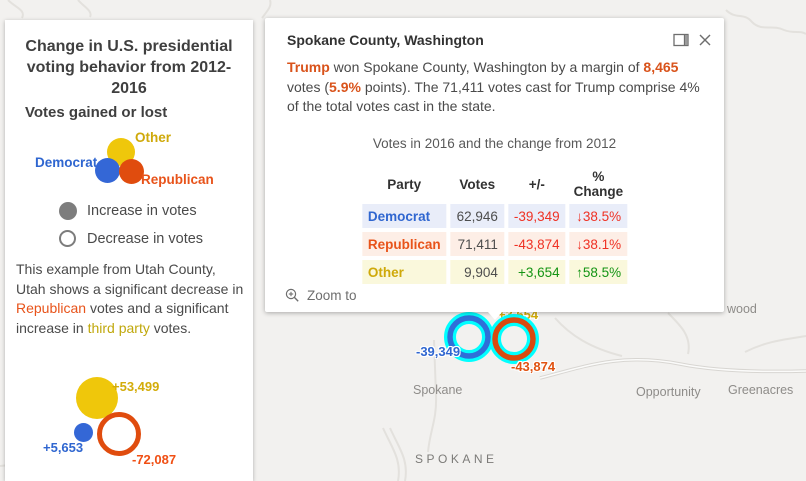  Describe the element at coordinates (118, 327) in the screenshot. I see `description-third-party: third party` at that location.